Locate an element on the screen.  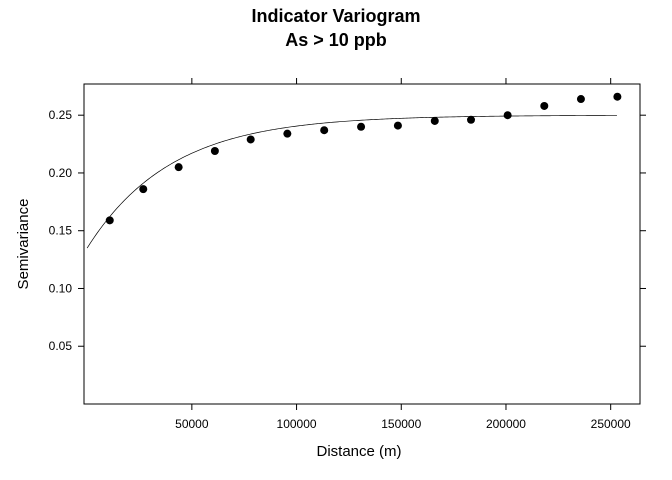
chart-subtitle: As > 10 ppb is located at coordinates (336, 40).